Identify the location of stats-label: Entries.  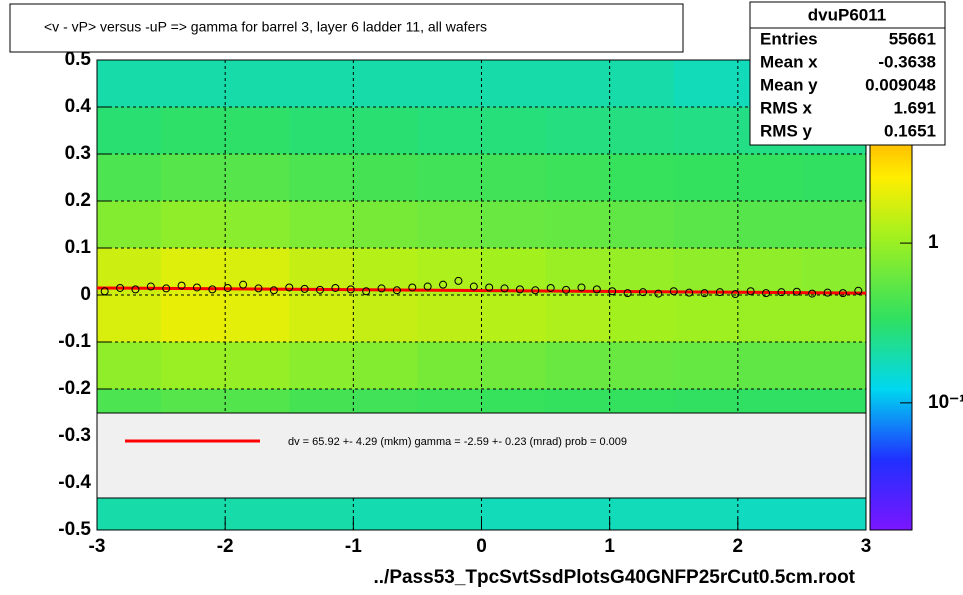
(789, 38).